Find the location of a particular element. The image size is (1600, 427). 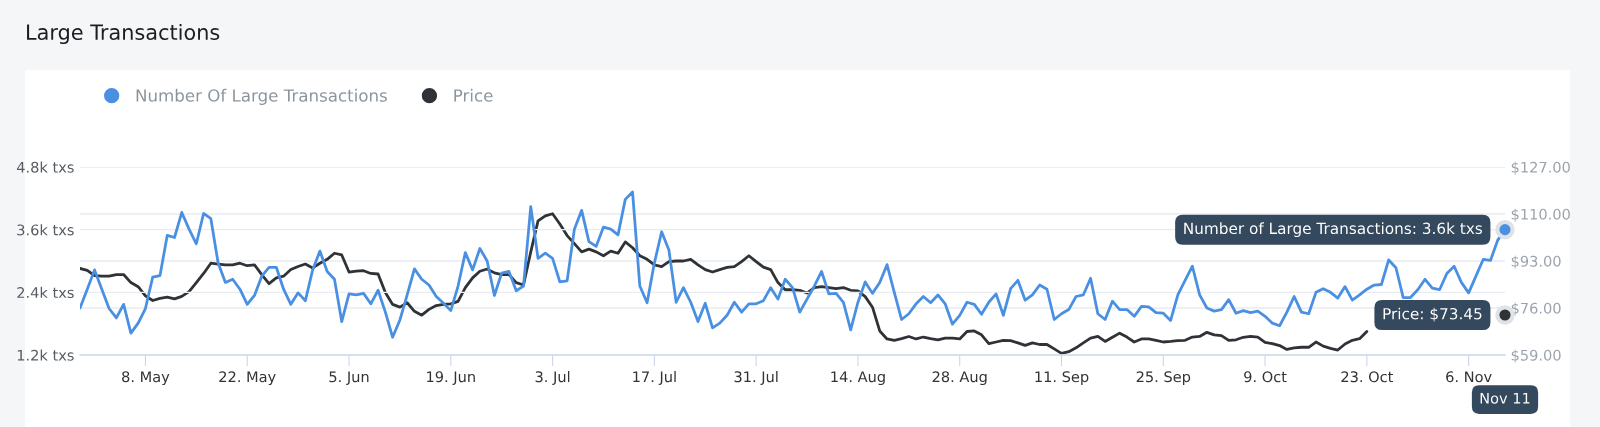

x-tick-label: 6. Nov is located at coordinates (1469, 377).